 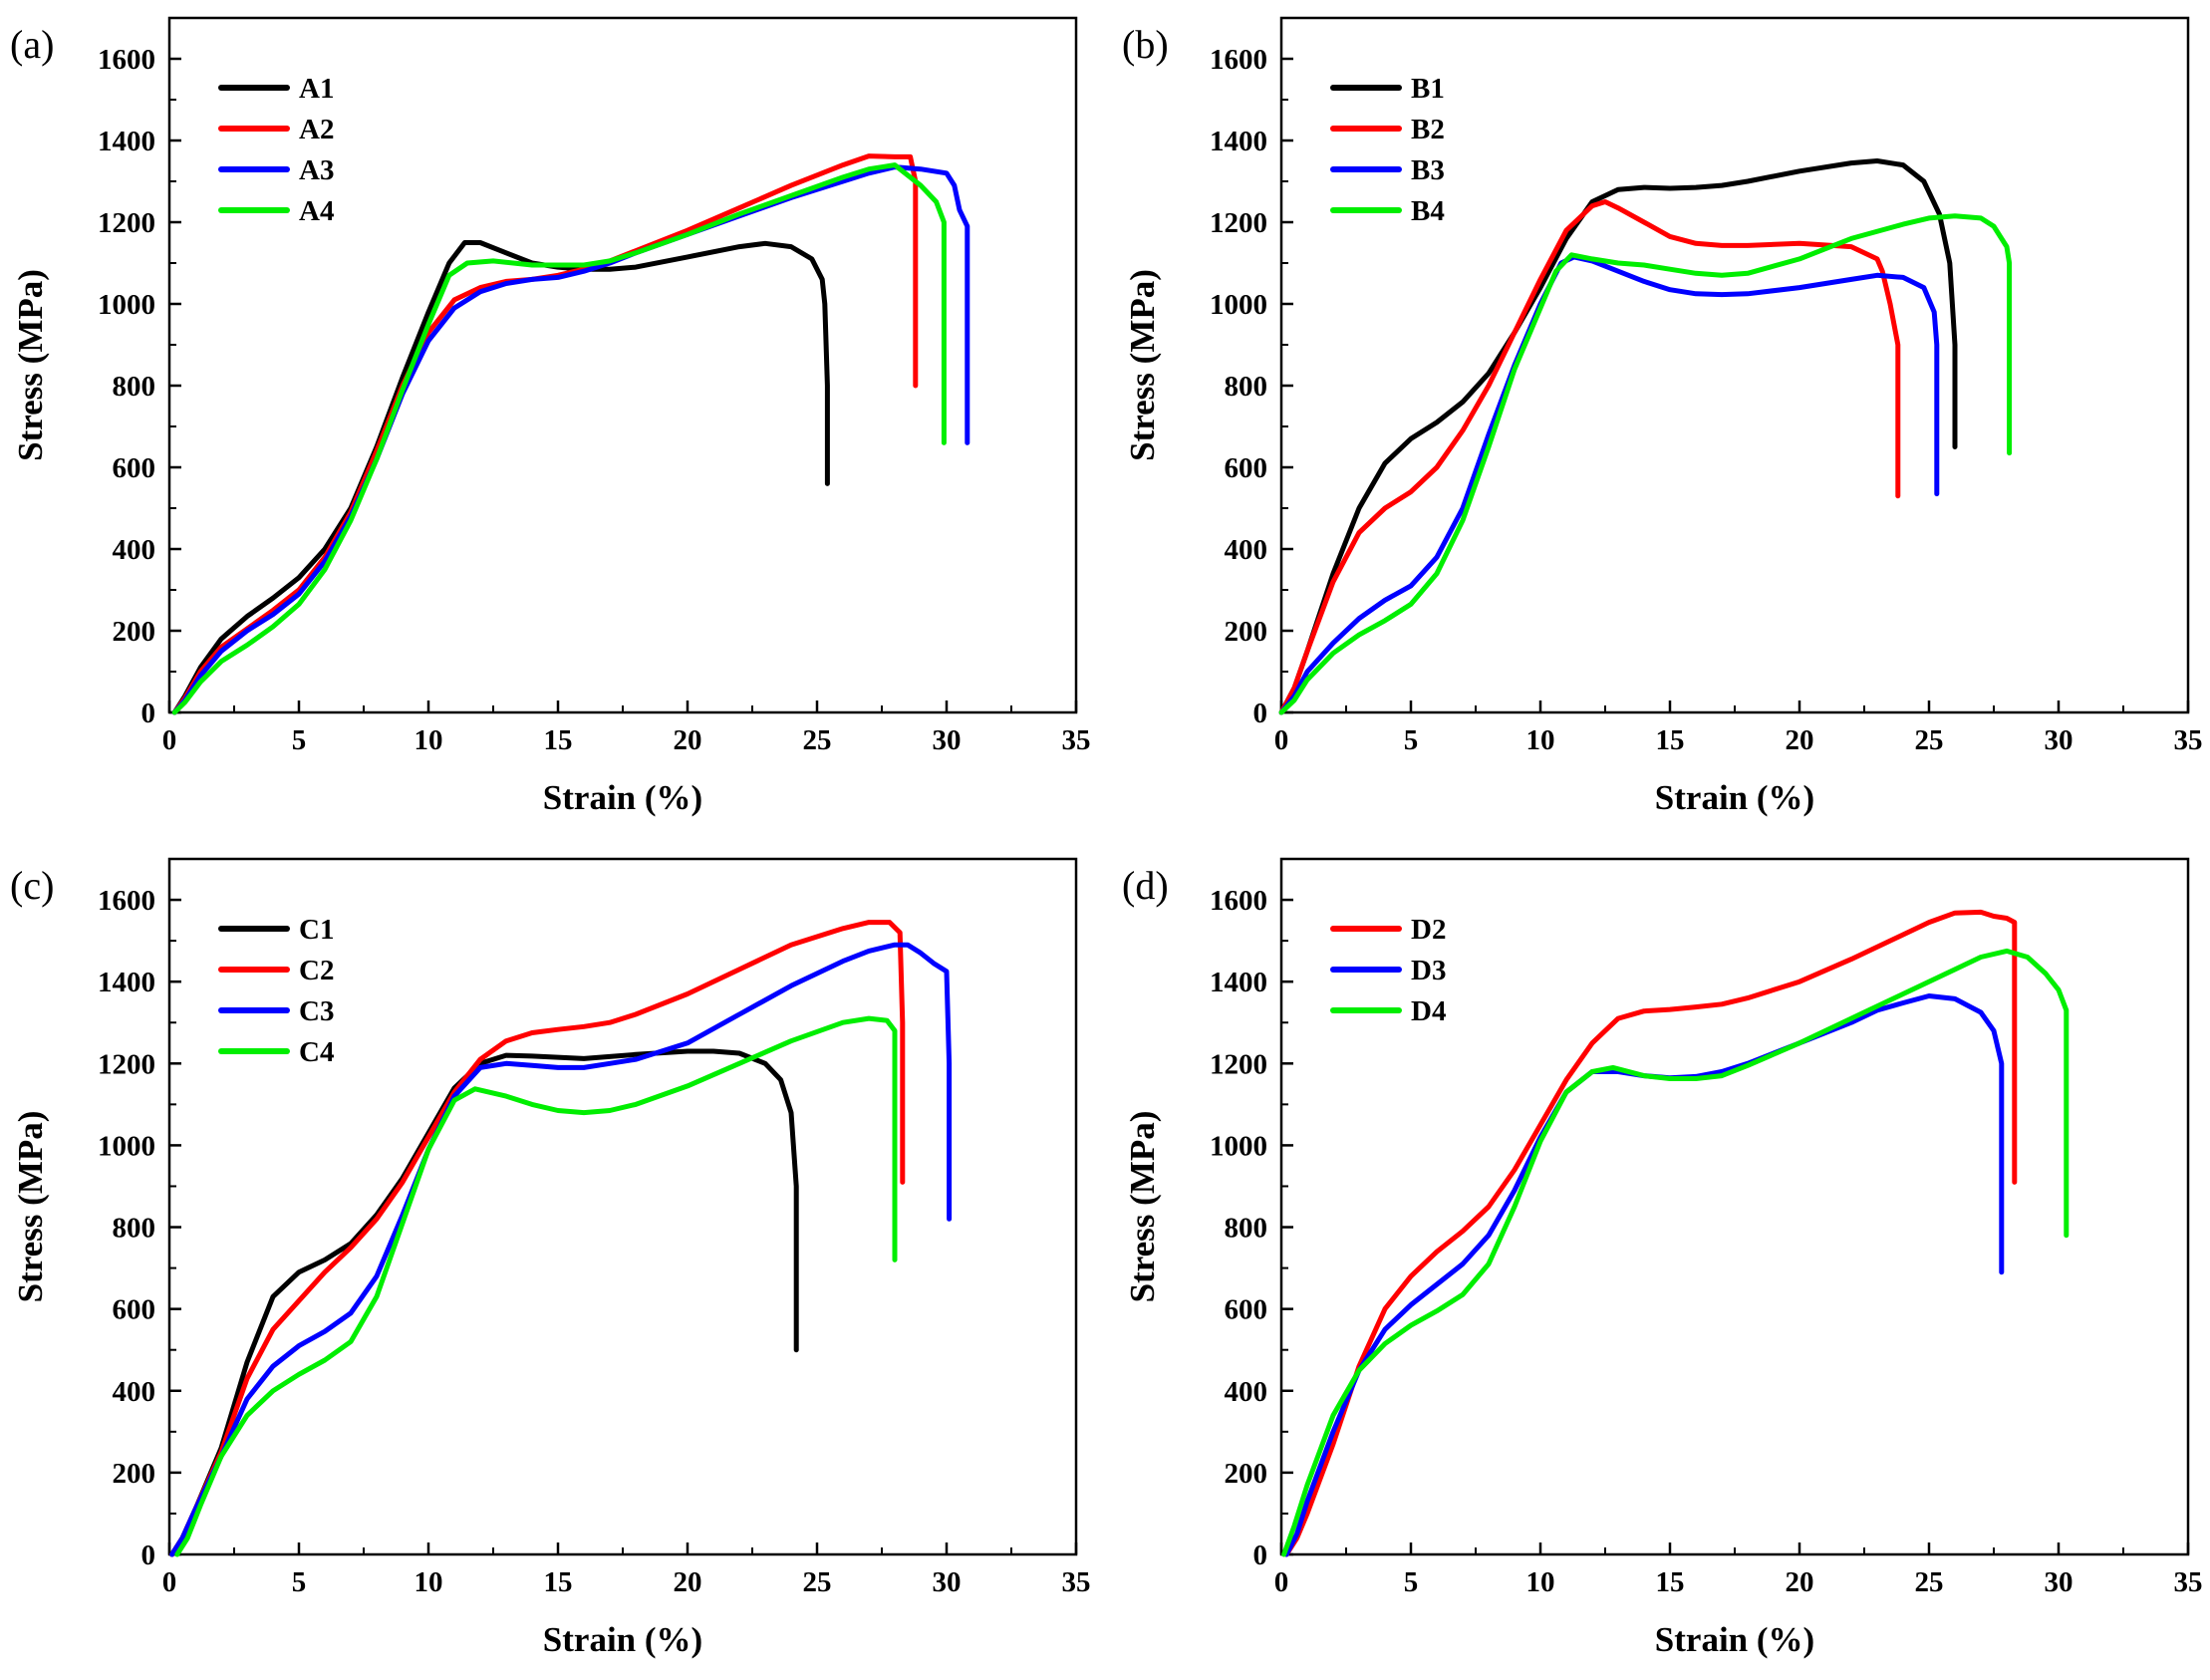 I want to click on series-line-b4, so click(x=1645, y=464).